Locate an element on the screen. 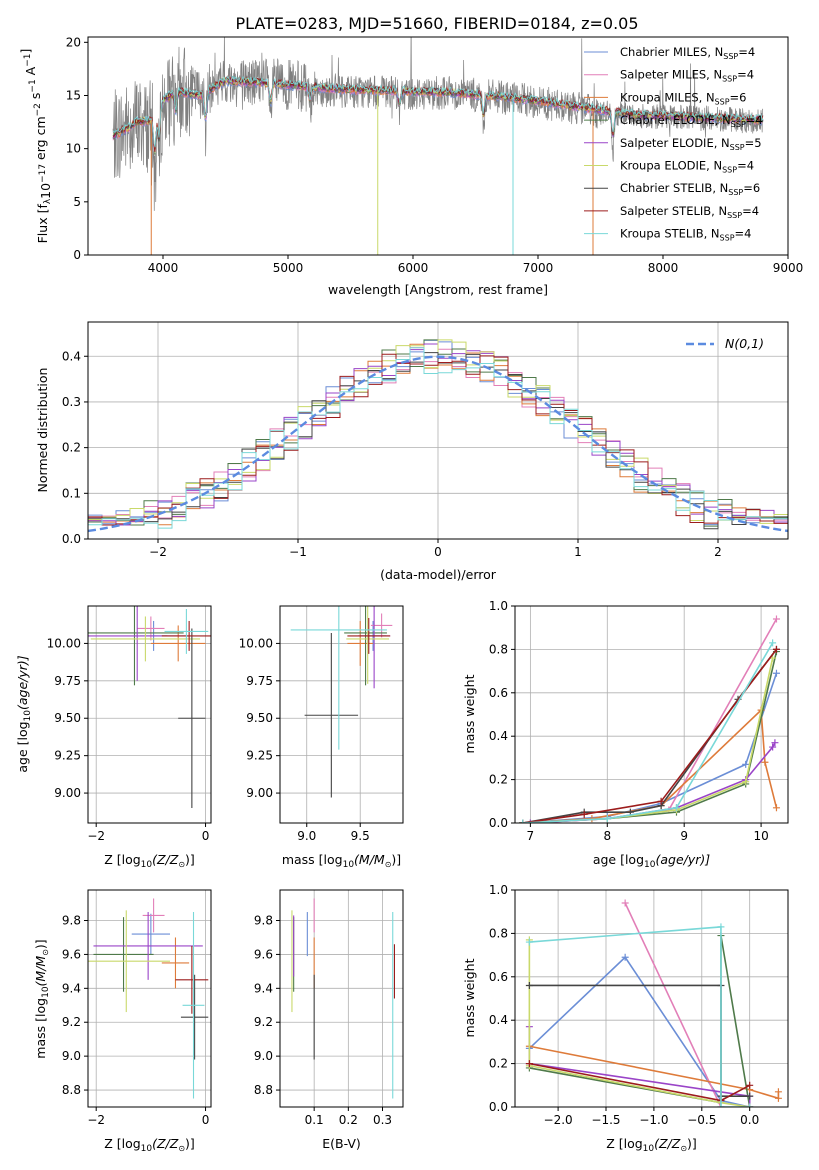  y-axis-label: mass weight is located at coordinates (469, 997).